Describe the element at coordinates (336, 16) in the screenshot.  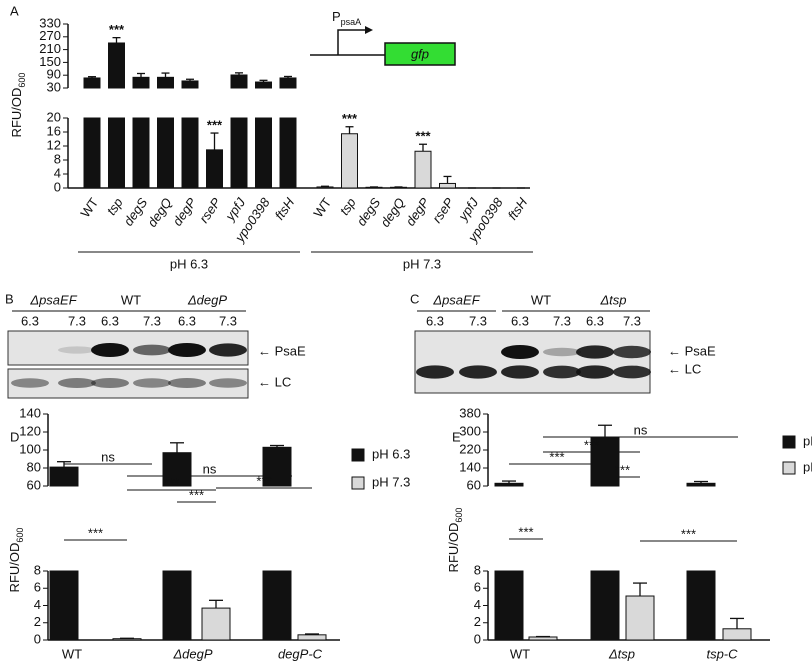
I see `promoter-label-main: P` at that location.